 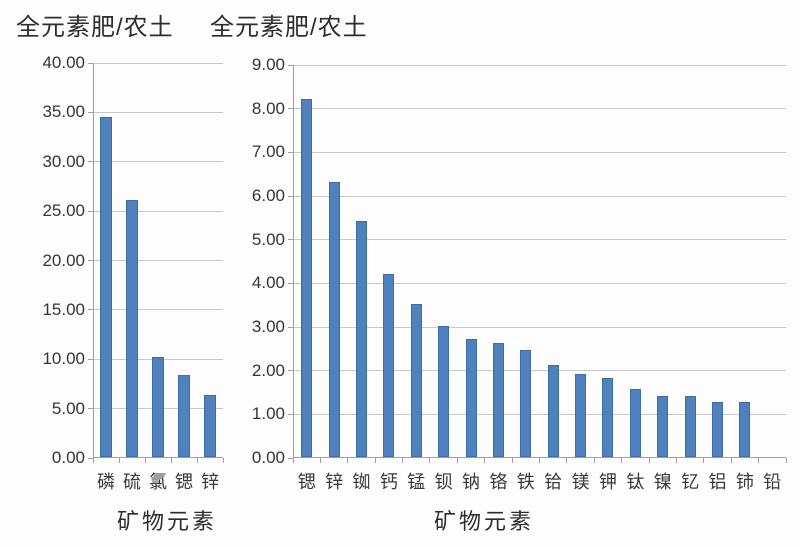 What do you see at coordinates (635, 482) in the screenshot?
I see `x-category-label: 钛` at bounding box center [635, 482].